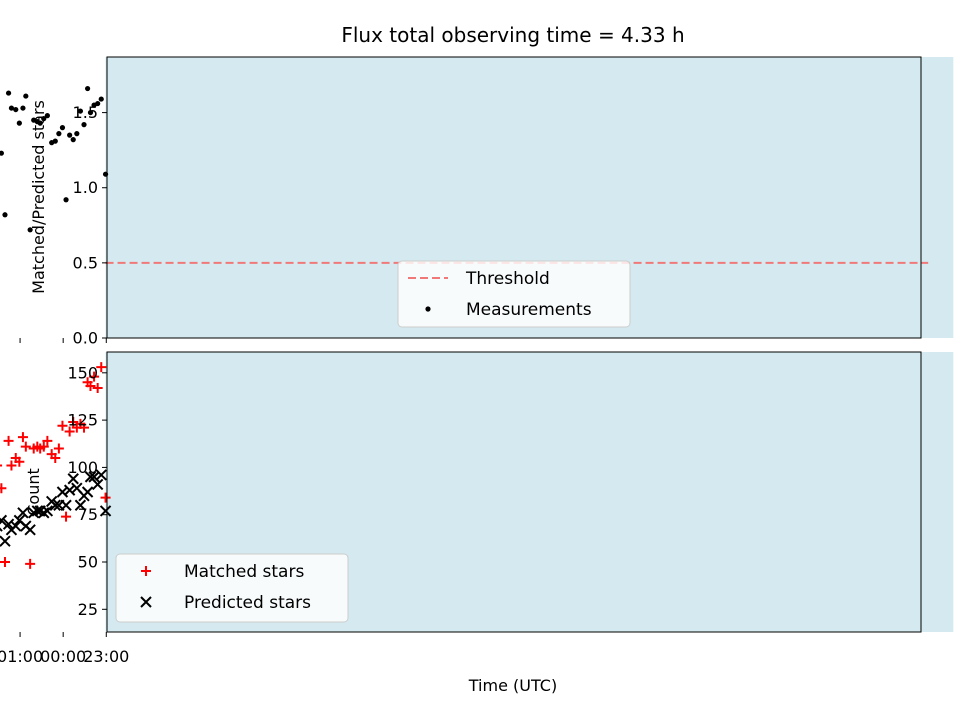  What do you see at coordinates (82, 372) in the screenshot?
I see `y-tick-label: 150` at bounding box center [82, 372].